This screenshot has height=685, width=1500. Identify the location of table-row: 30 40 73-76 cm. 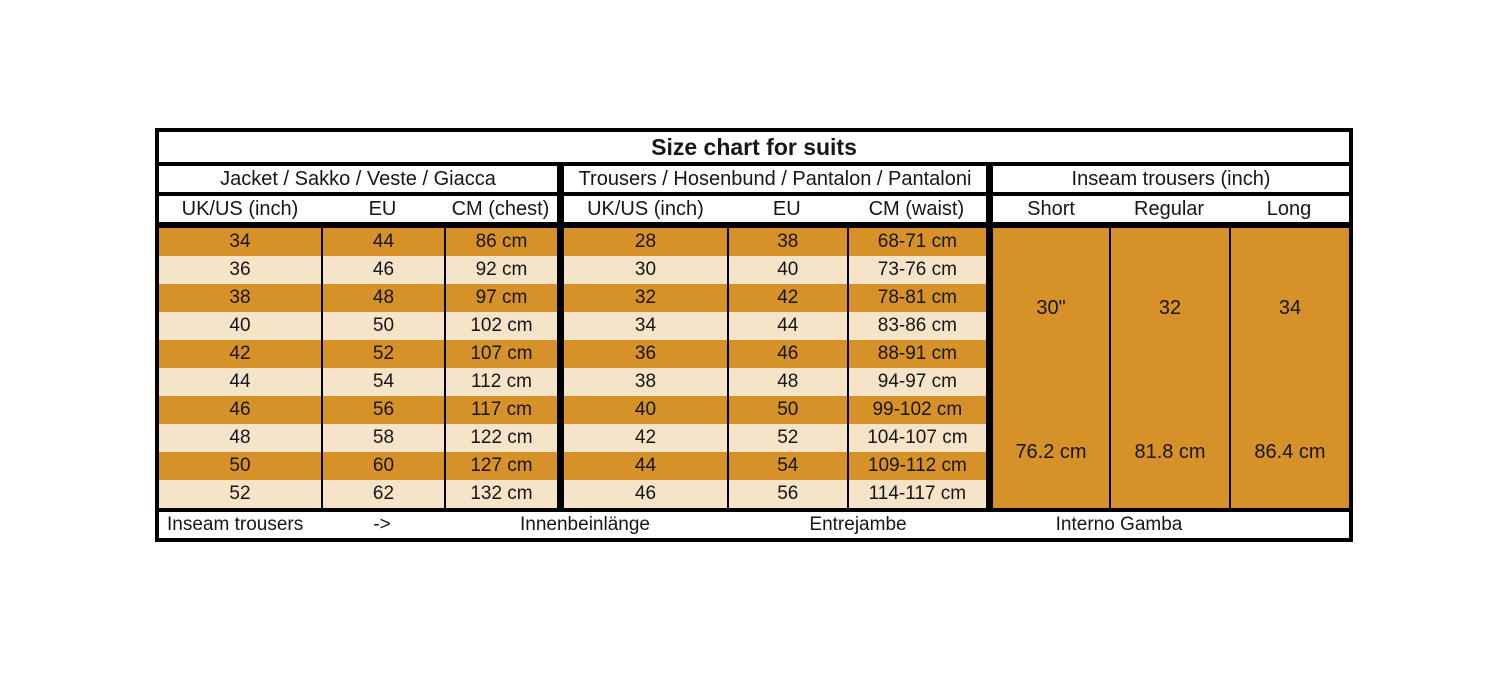
(775, 270).